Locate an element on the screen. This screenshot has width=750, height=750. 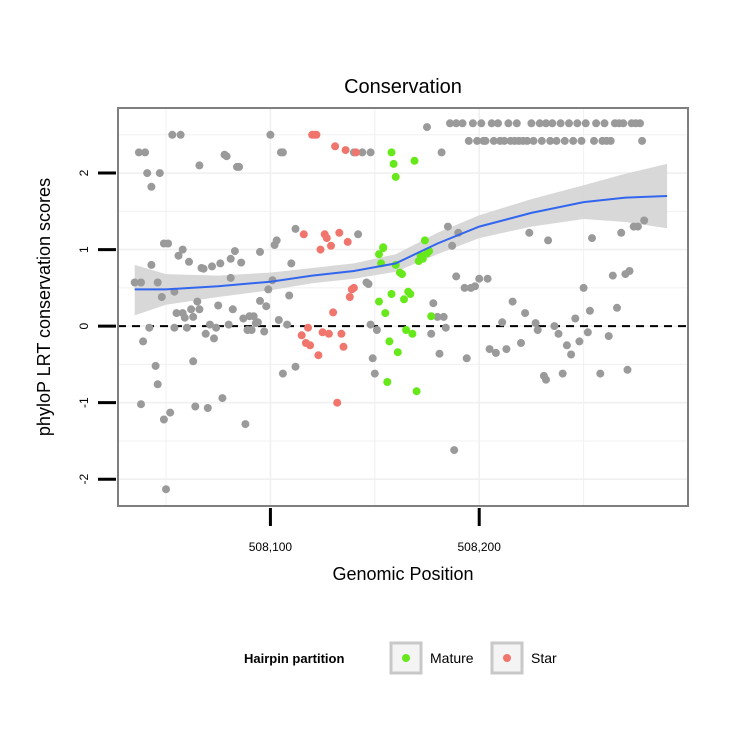
y-tick-label: 2 is located at coordinates (84, 172).